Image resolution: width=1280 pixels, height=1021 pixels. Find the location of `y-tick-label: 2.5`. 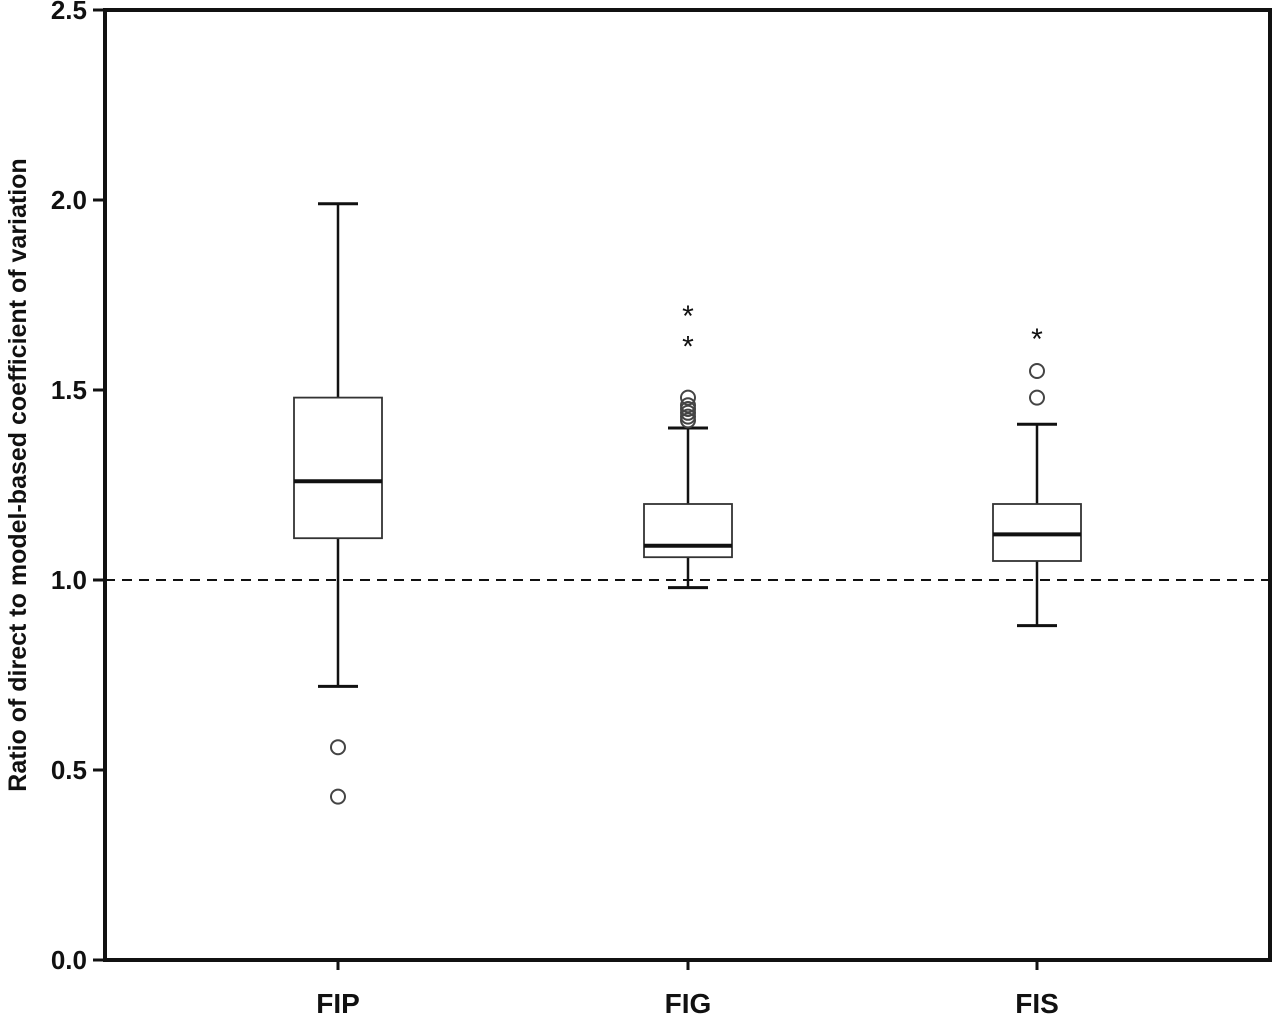

y-tick-label: 2.5 is located at coordinates (69, 12).